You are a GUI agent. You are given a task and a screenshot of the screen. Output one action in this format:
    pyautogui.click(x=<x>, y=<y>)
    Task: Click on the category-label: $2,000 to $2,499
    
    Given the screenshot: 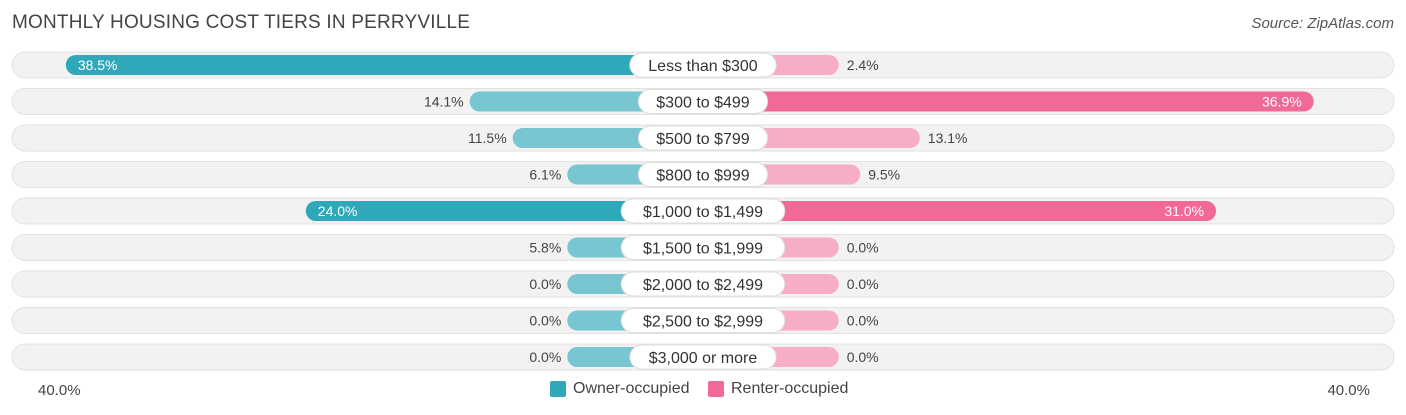 What is the action you would take?
    pyautogui.click(x=703, y=285)
    